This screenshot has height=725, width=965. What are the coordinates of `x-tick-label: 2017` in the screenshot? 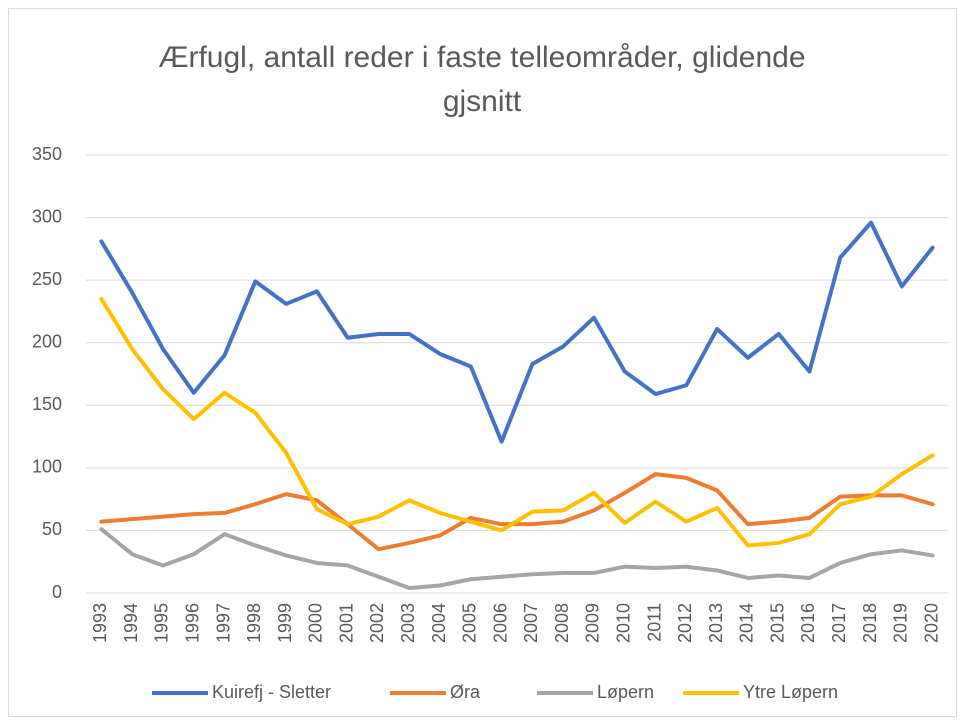 It's located at (839, 623).